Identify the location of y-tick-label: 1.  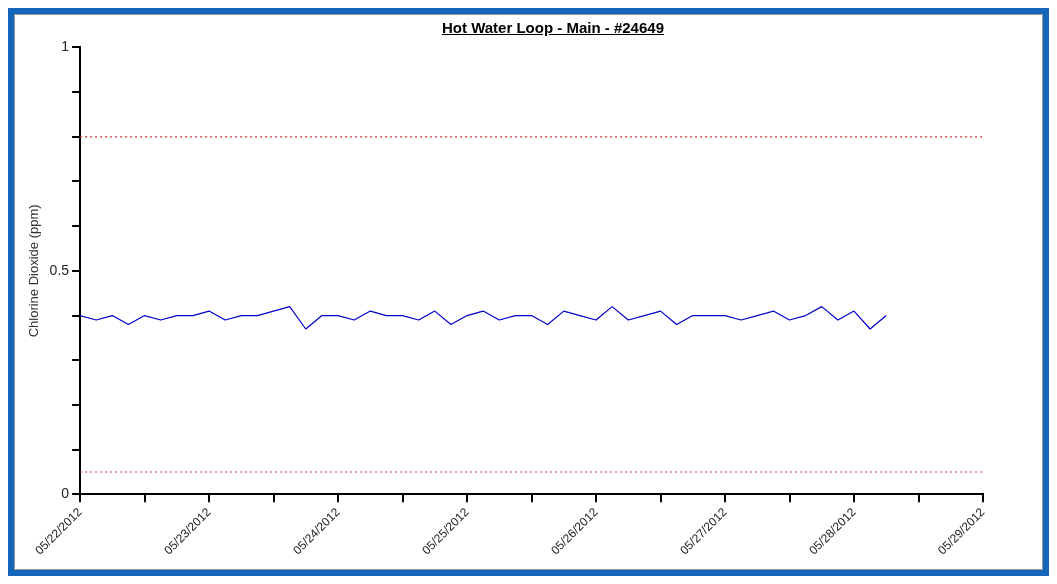
(65, 46).